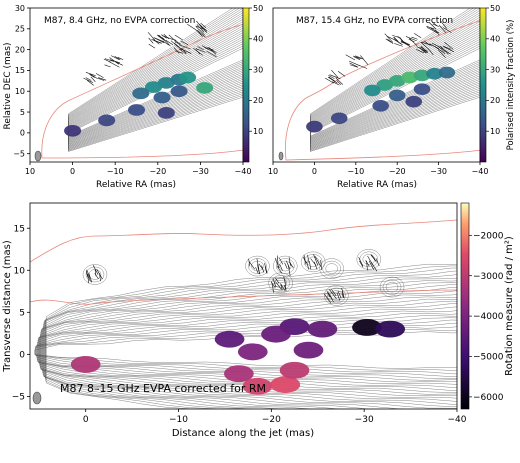 The width and height of the screenshot is (520, 463). What do you see at coordinates (488, 317) in the screenshot?
I see `colorbar-tick-label: −4000` at bounding box center [488, 317].